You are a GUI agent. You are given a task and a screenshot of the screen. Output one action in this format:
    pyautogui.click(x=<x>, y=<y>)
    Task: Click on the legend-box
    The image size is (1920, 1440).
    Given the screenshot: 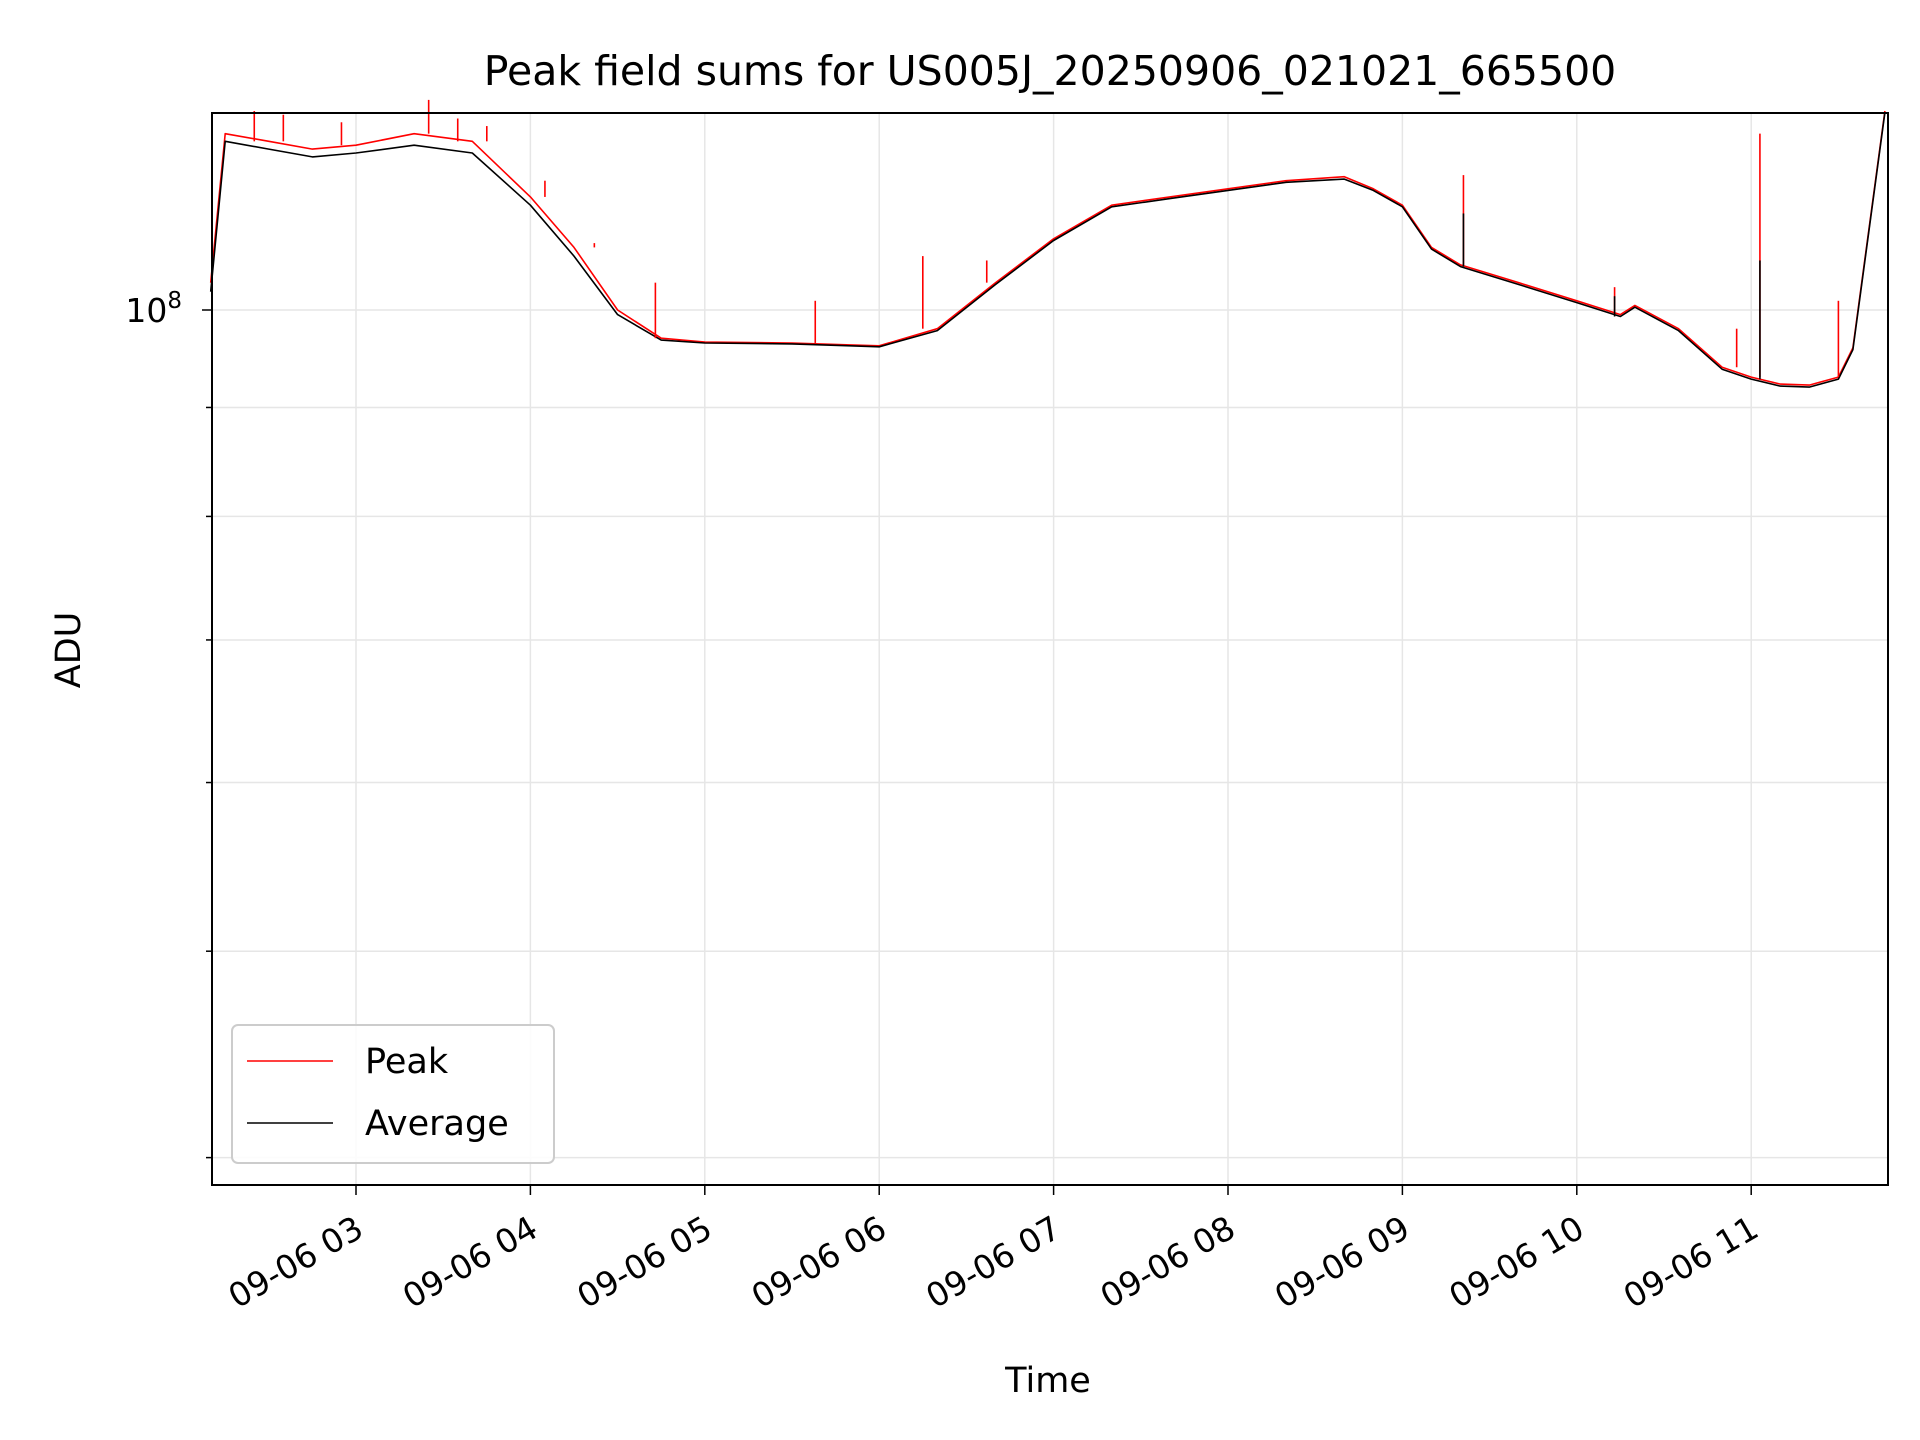 What is the action you would take?
    pyautogui.click(x=393, y=1094)
    